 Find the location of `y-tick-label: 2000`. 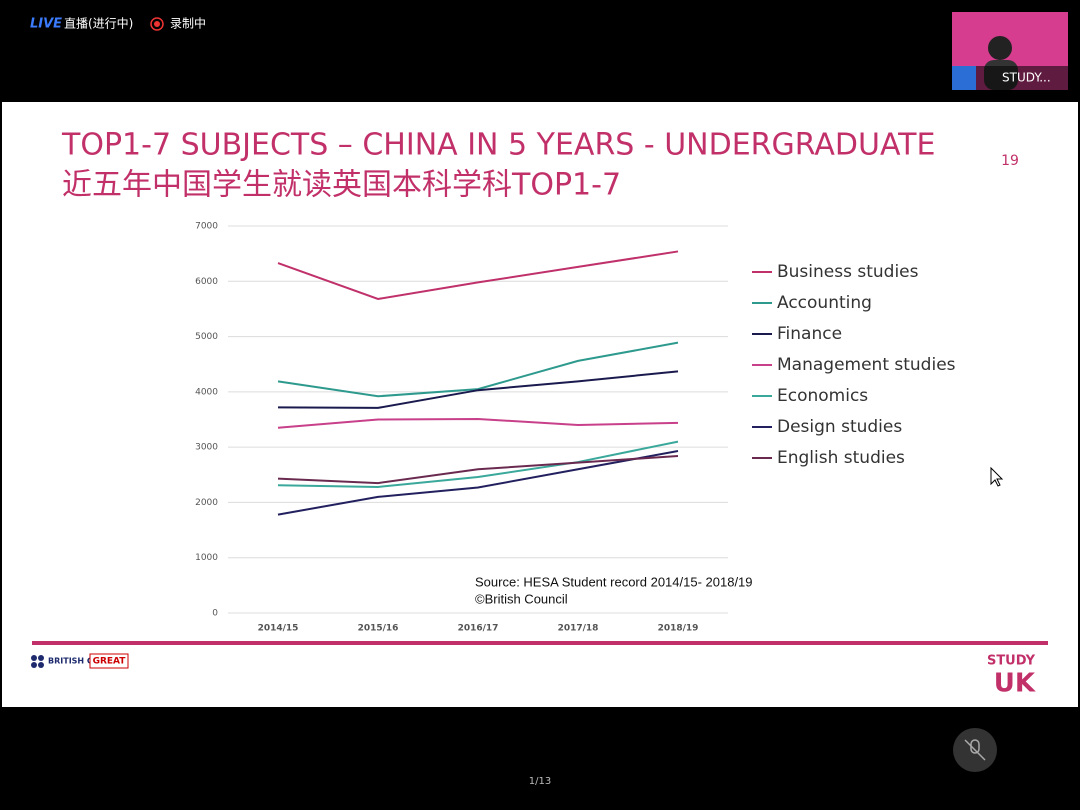

y-tick-label: 2000 is located at coordinates (206, 503).